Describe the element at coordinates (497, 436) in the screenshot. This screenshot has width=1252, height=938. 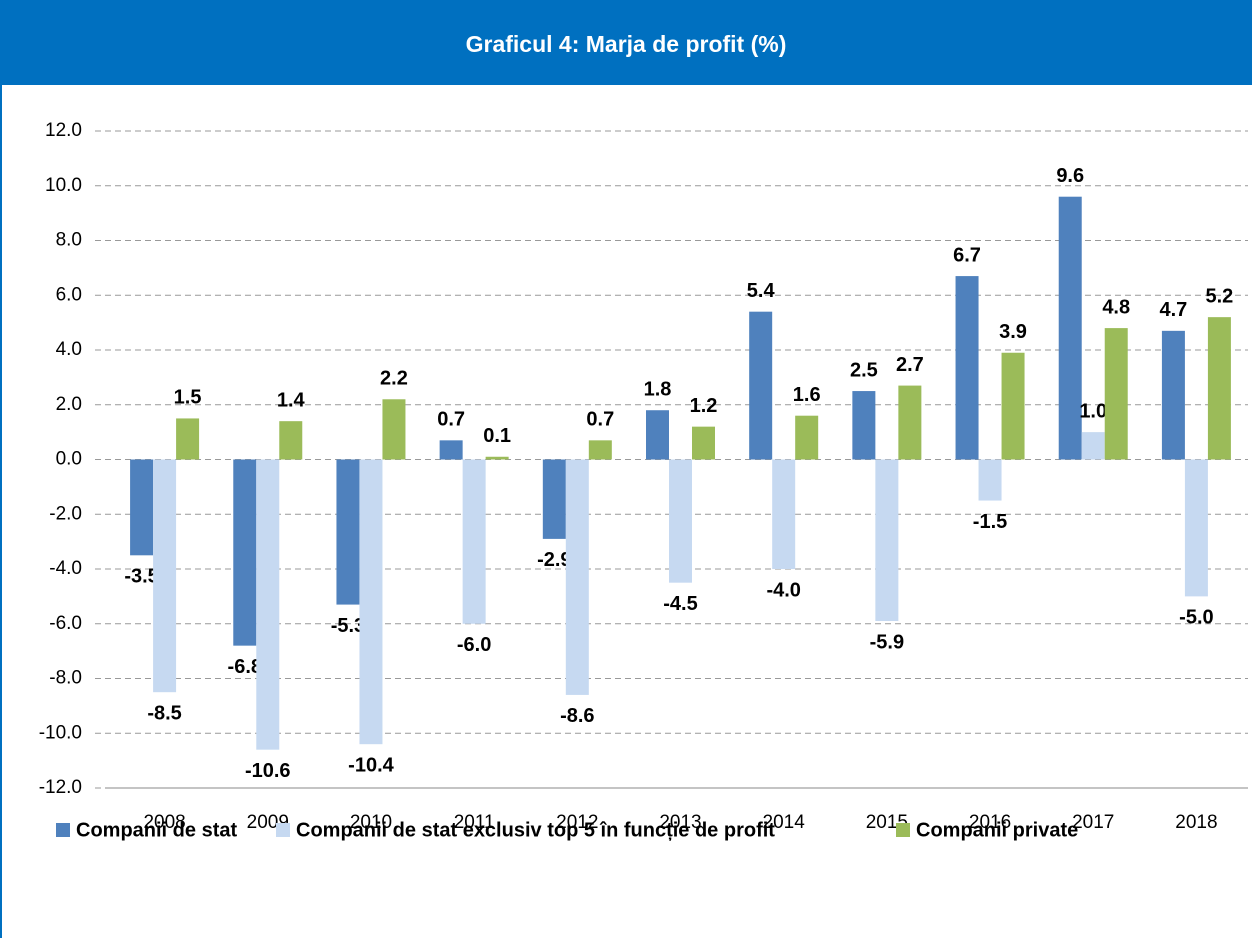
I see `value-label: 0.1` at that location.